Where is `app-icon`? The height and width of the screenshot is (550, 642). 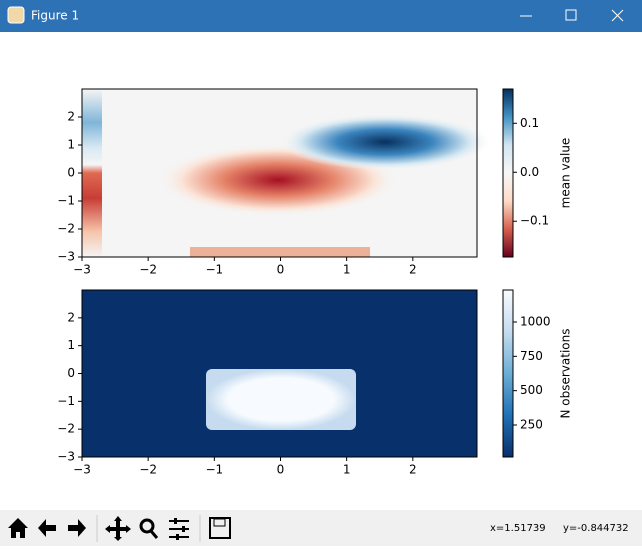 app-icon is located at coordinates (16, 15).